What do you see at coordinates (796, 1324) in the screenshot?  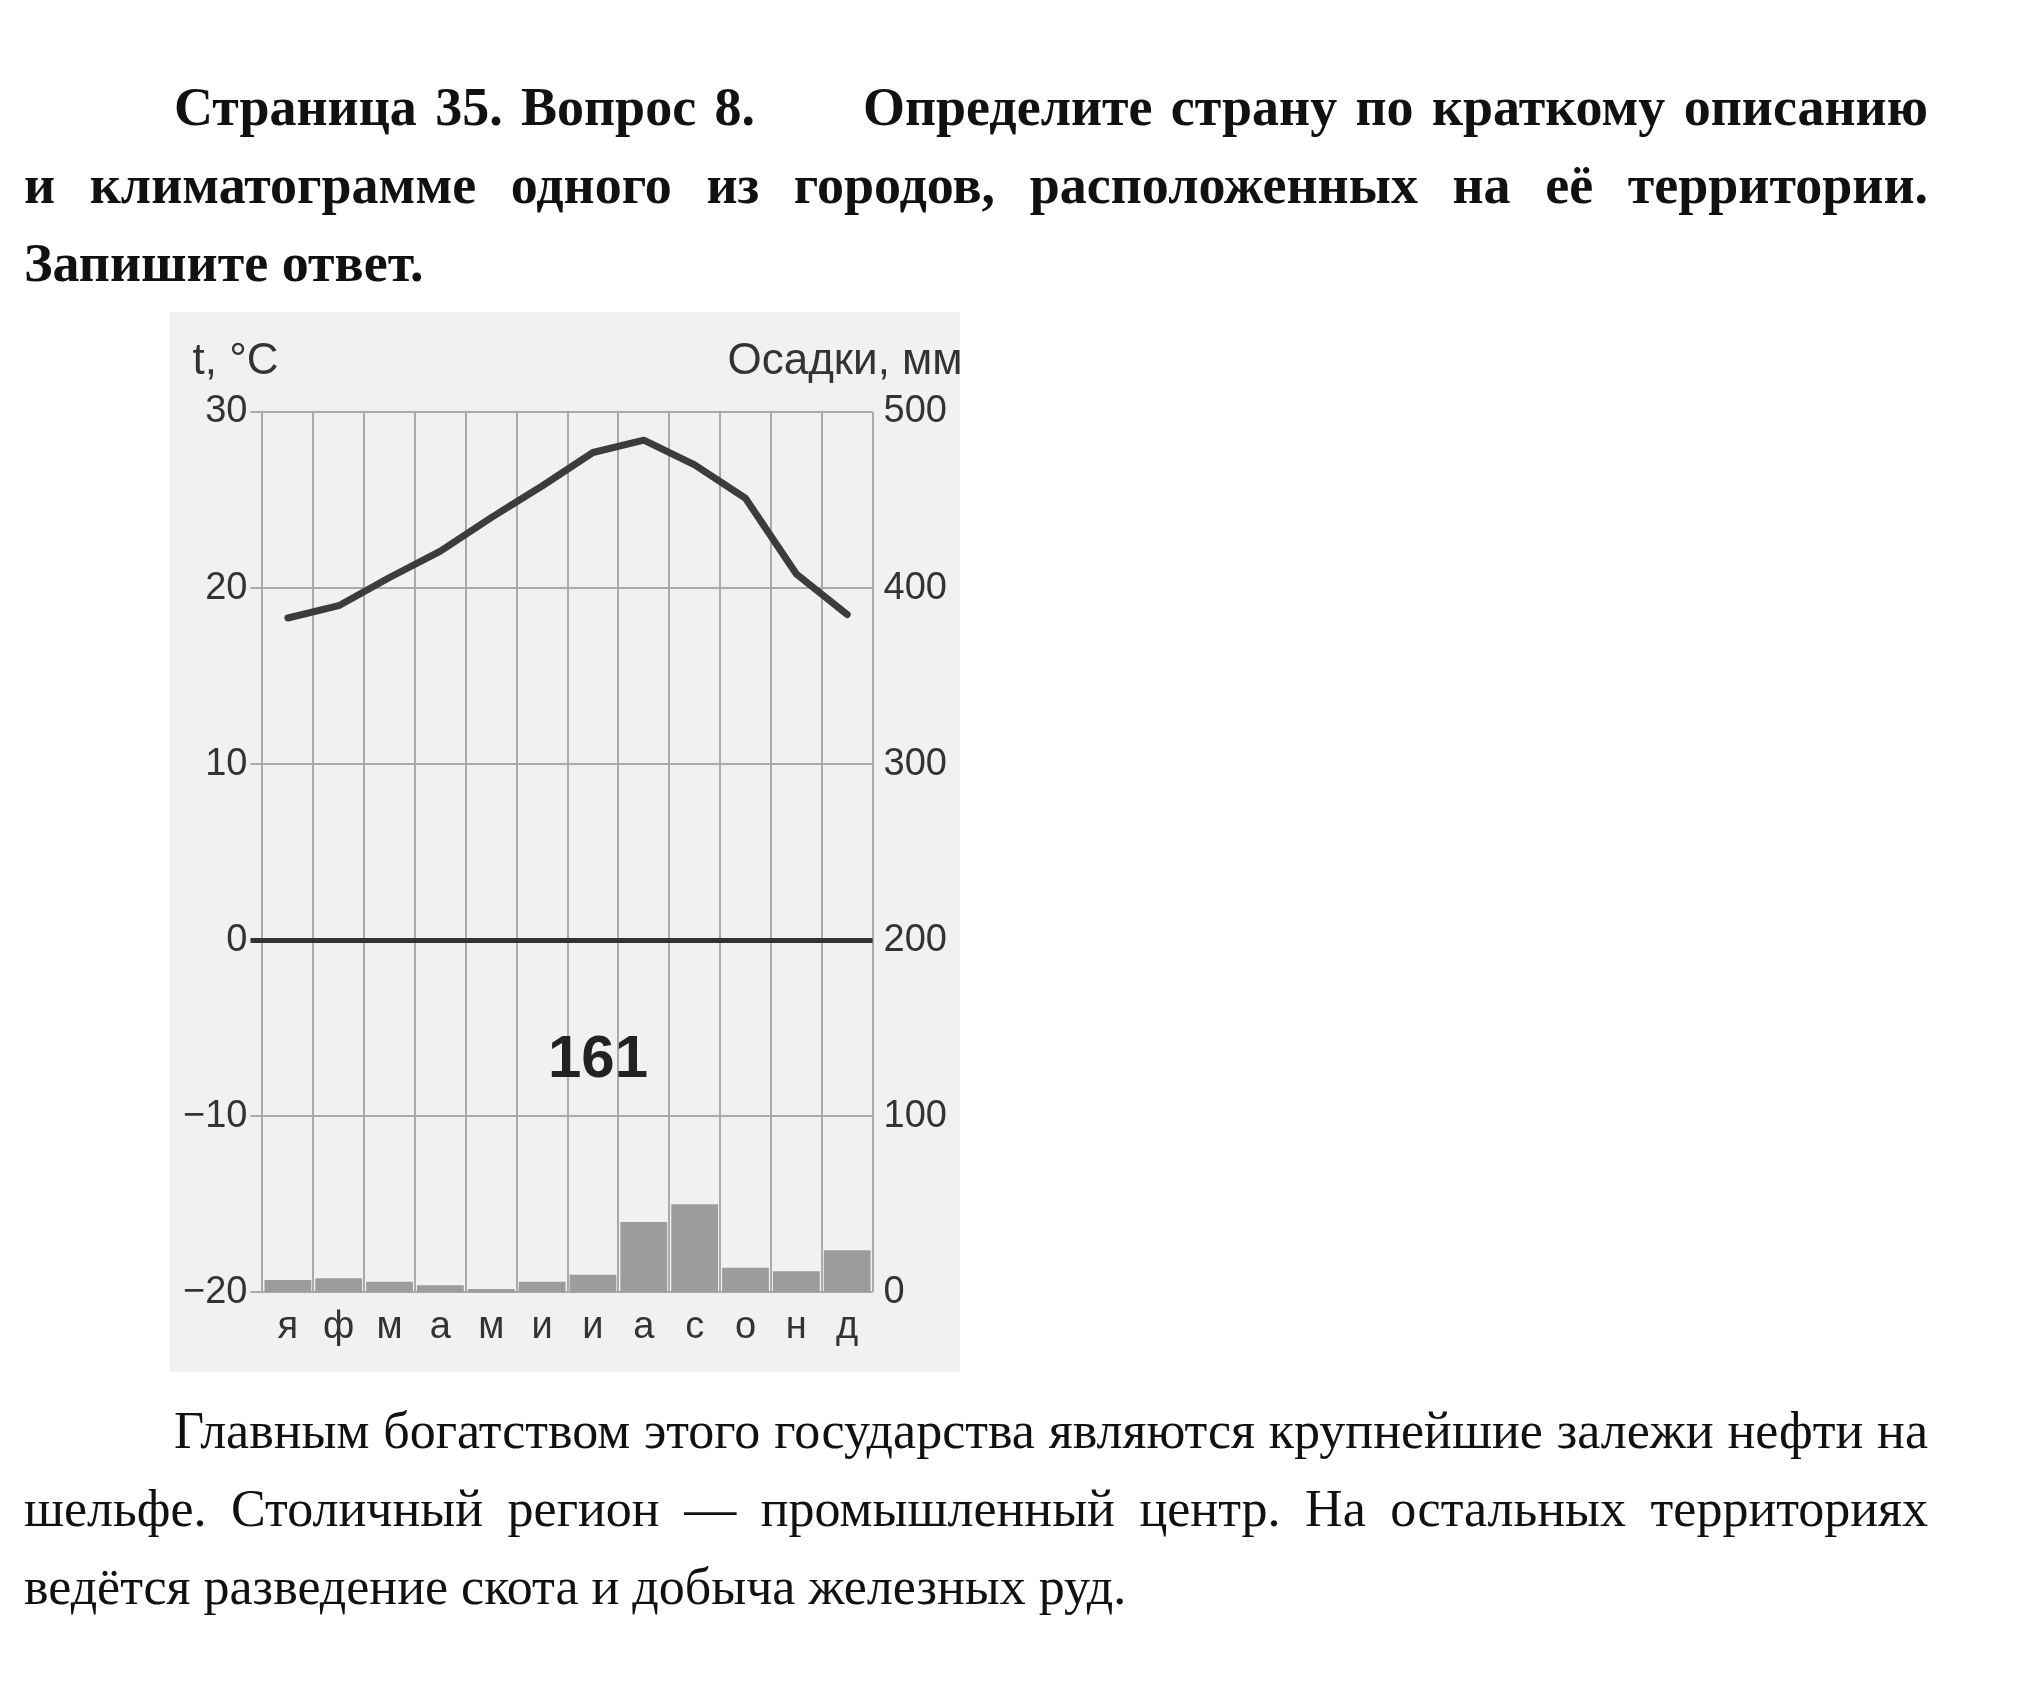 I see `x-tick-label: н` at bounding box center [796, 1324].